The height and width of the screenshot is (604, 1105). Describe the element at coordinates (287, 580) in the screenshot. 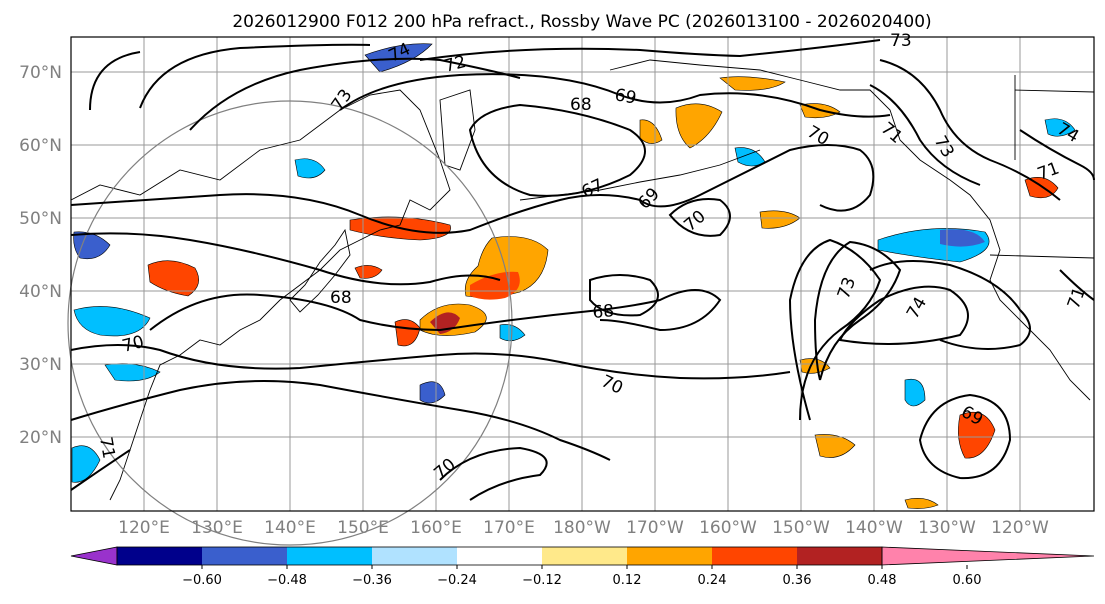

I see `colorbar-tick-label: −0.48` at that location.